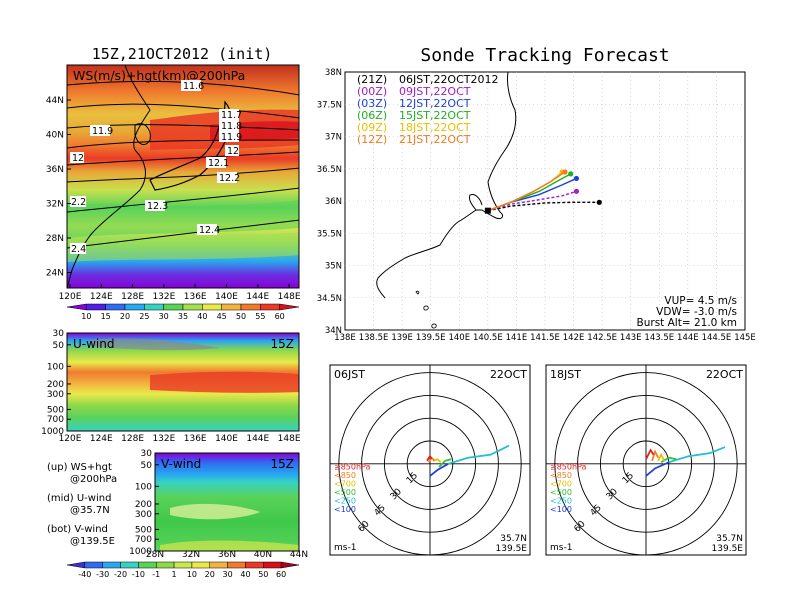  What do you see at coordinates (696, 312) in the screenshot?
I see `param-vdw: VDW= -3.0 m/s` at bounding box center [696, 312].